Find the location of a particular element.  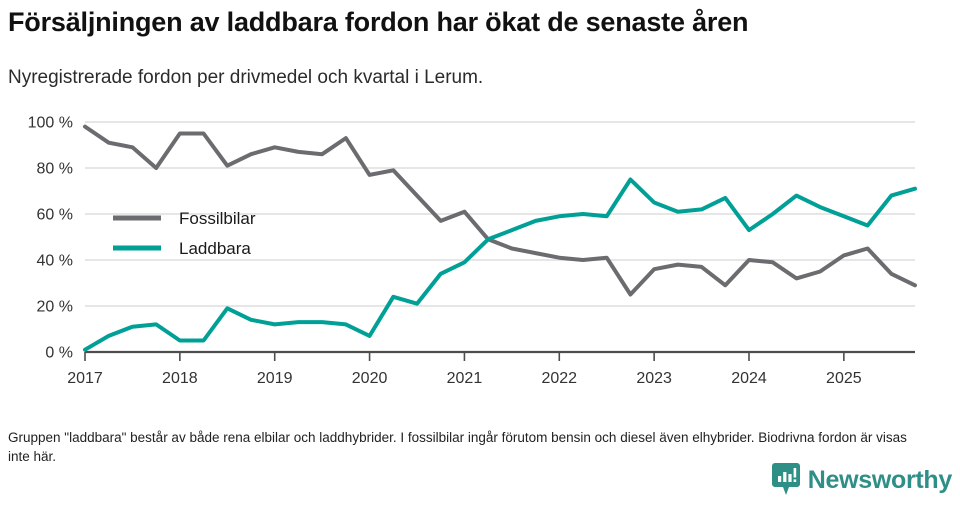

x-axis-tick-label: 2019 is located at coordinates (275, 378).